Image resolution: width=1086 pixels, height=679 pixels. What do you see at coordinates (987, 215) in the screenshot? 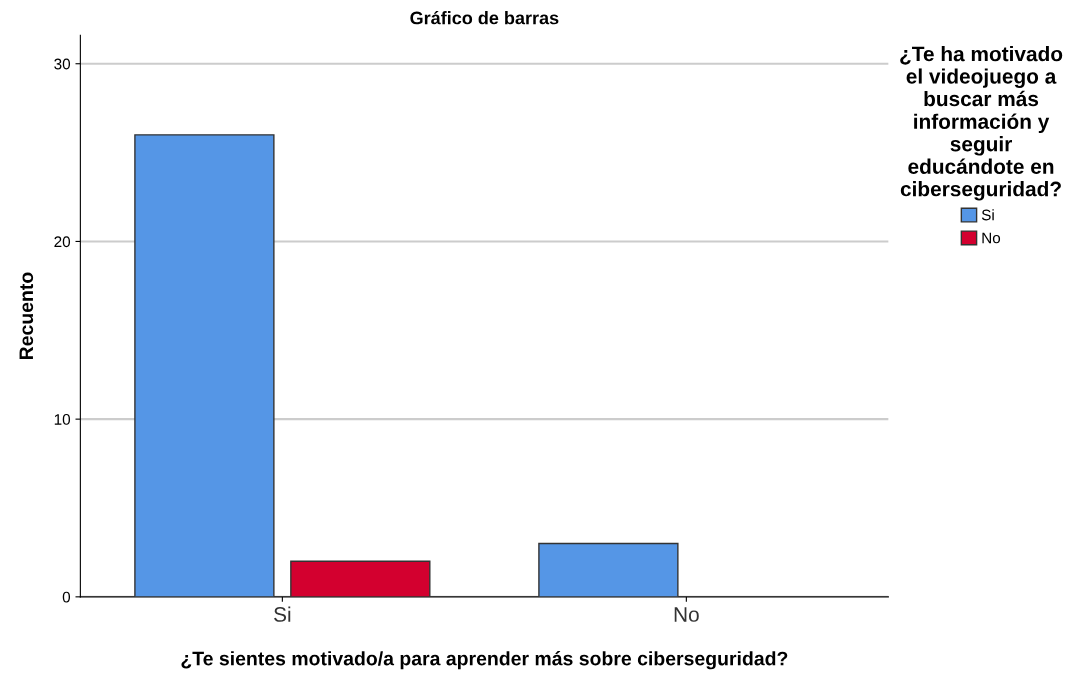
I see `legend-label: Si` at bounding box center [987, 215].